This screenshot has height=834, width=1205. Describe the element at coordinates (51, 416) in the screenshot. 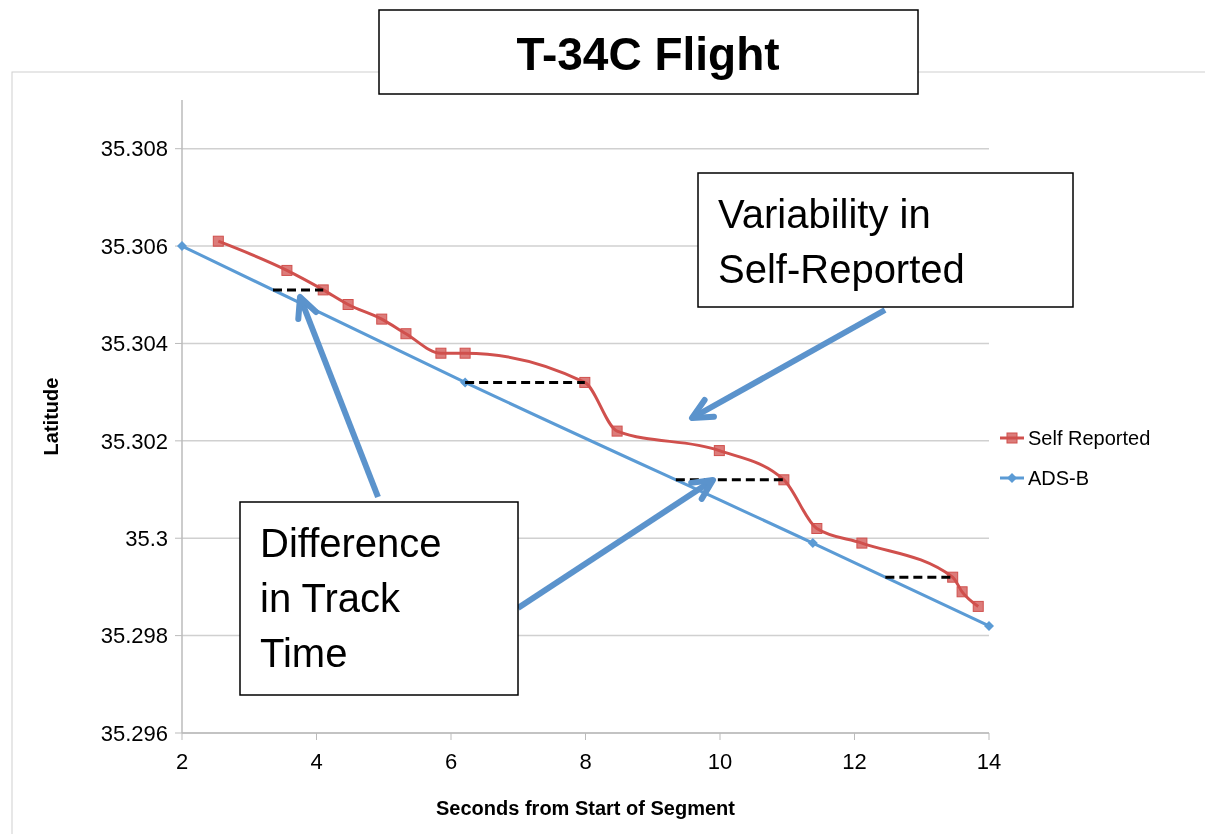

I see `y-axis-title: Latitude` at that location.